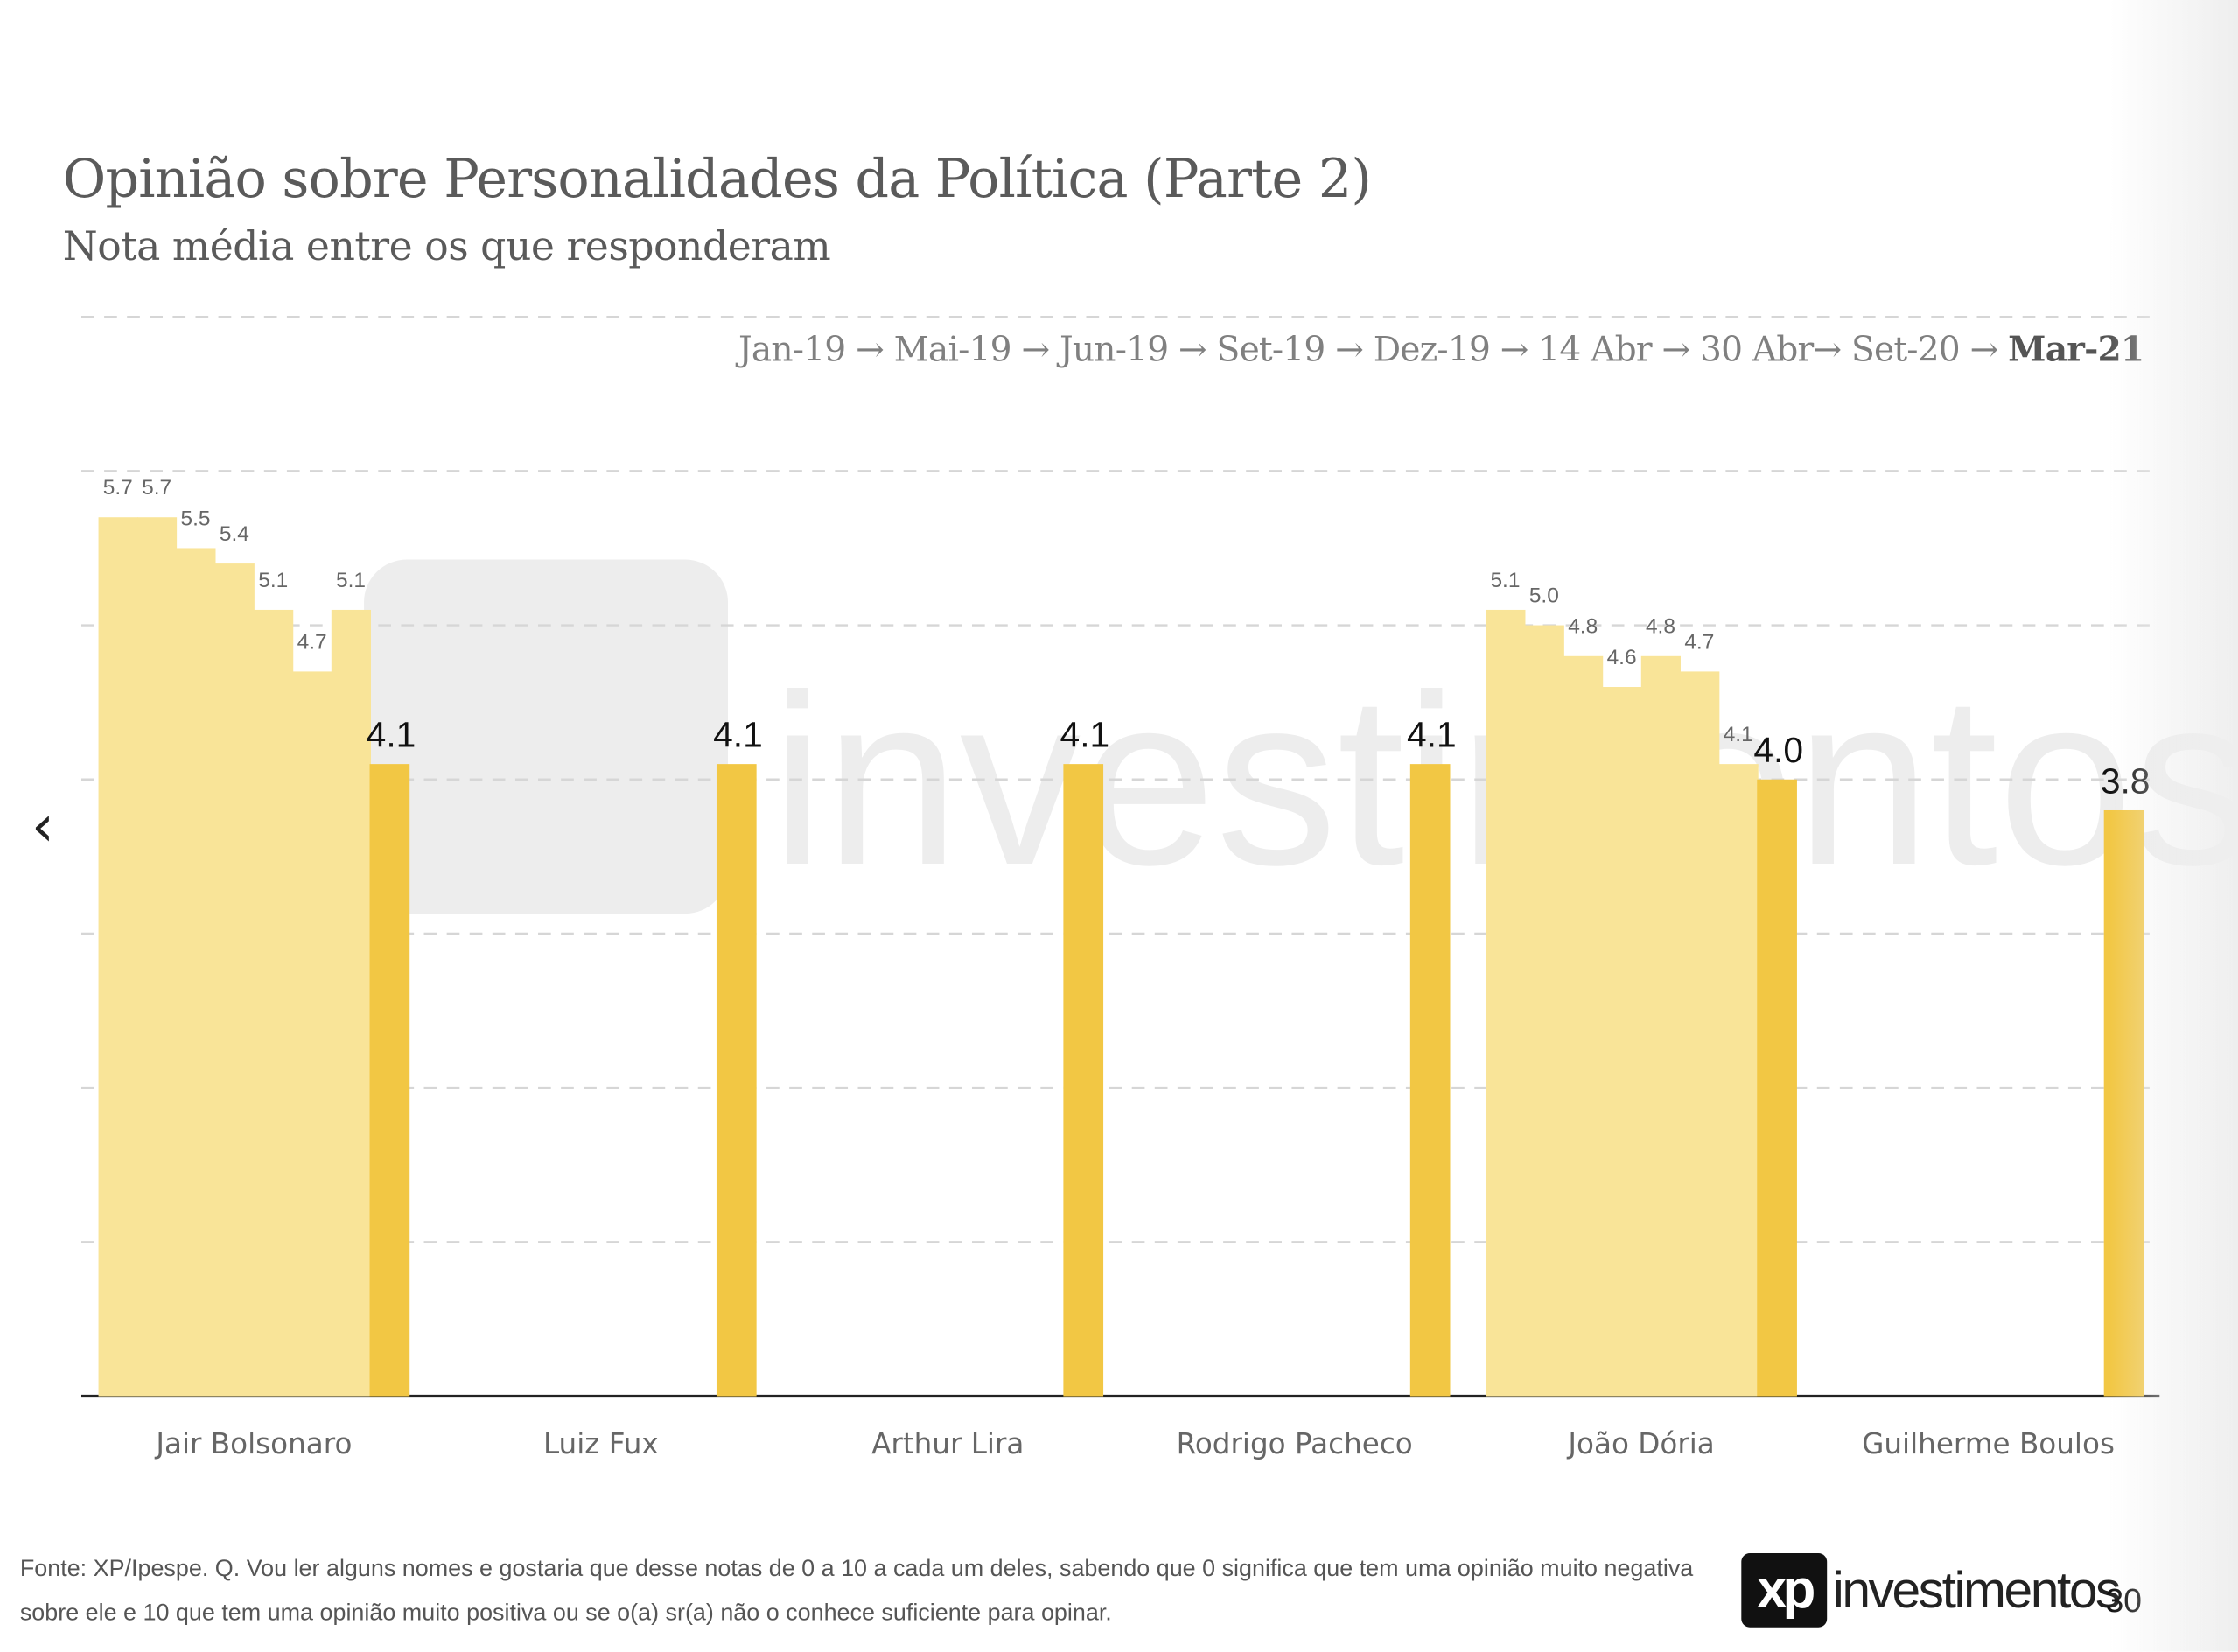 The image size is (2238, 1652). Describe the element at coordinates (195, 518) in the screenshot. I see `history-data-label: 5.5` at that location.